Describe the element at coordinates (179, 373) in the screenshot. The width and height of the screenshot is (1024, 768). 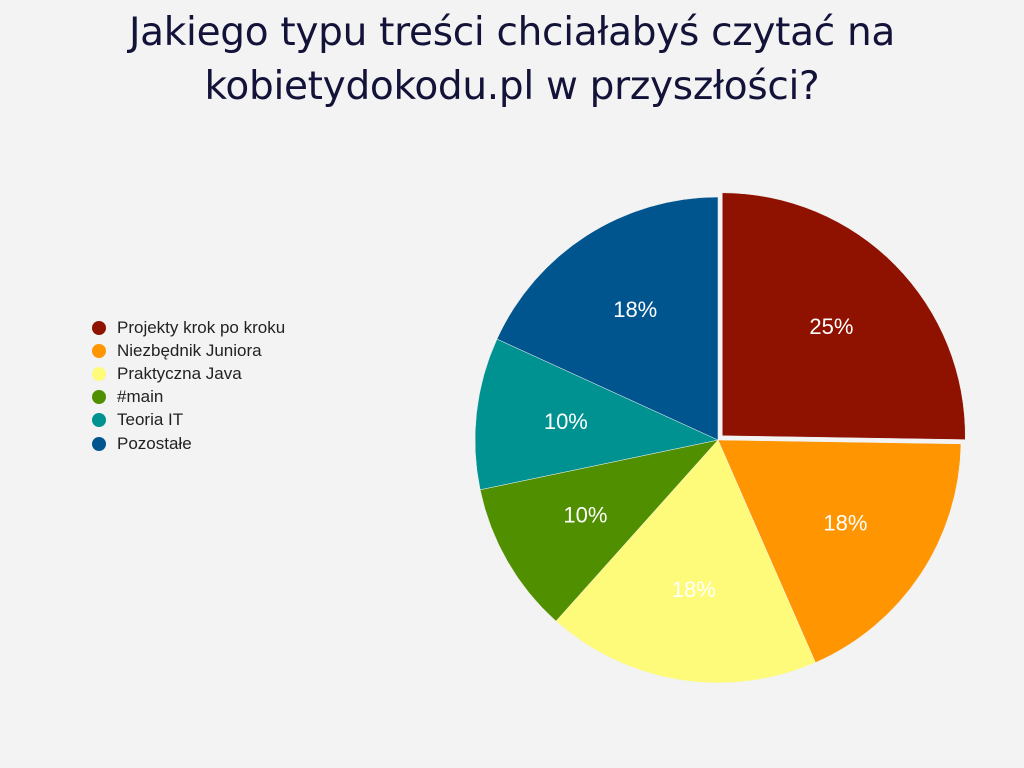
I see `legend-label: Praktyczna Java` at that location.